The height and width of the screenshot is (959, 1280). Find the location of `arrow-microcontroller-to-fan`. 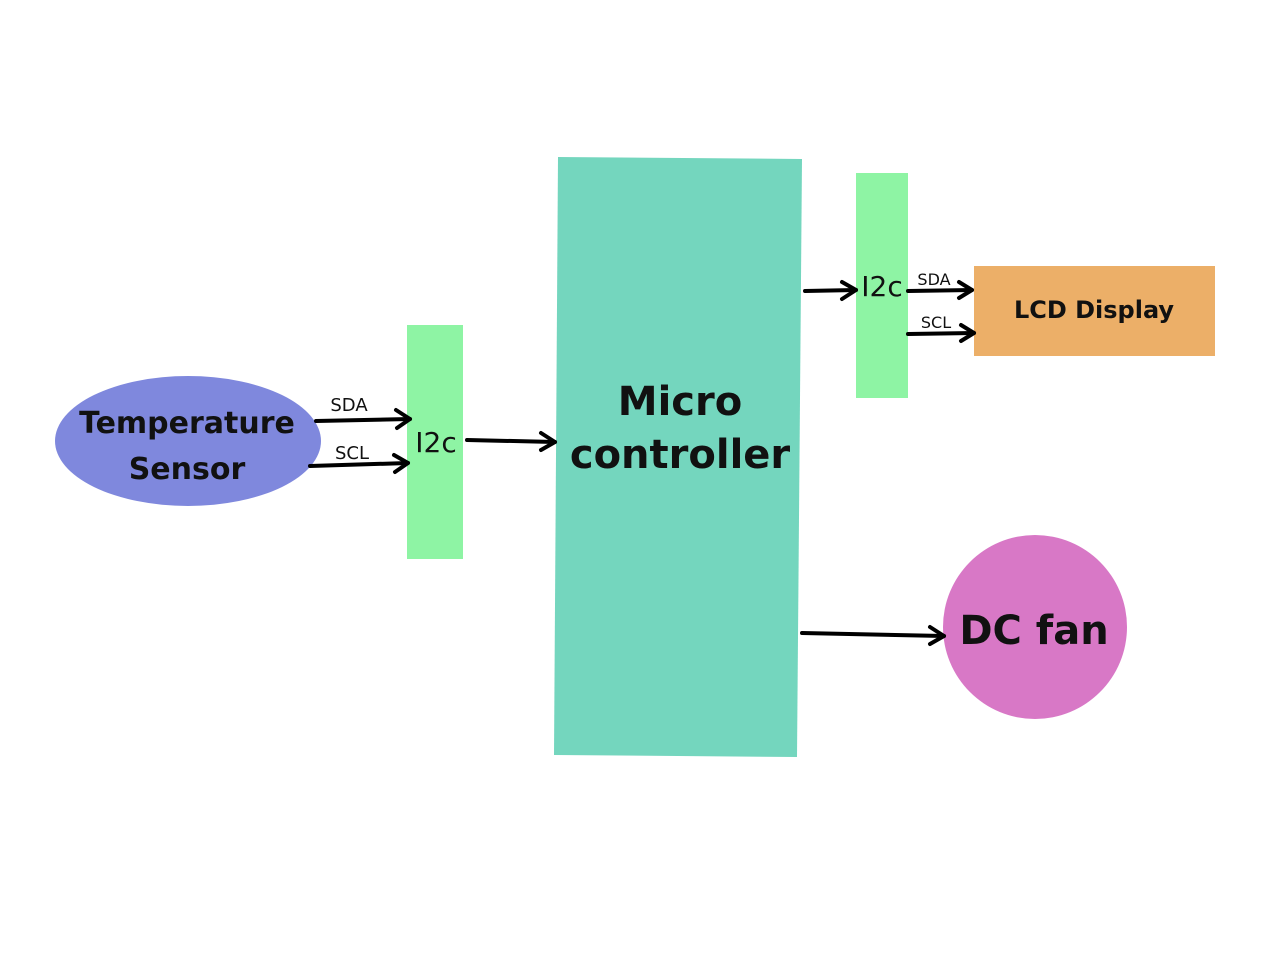

arrow-microcontroller-to-fan is located at coordinates (873, 635).